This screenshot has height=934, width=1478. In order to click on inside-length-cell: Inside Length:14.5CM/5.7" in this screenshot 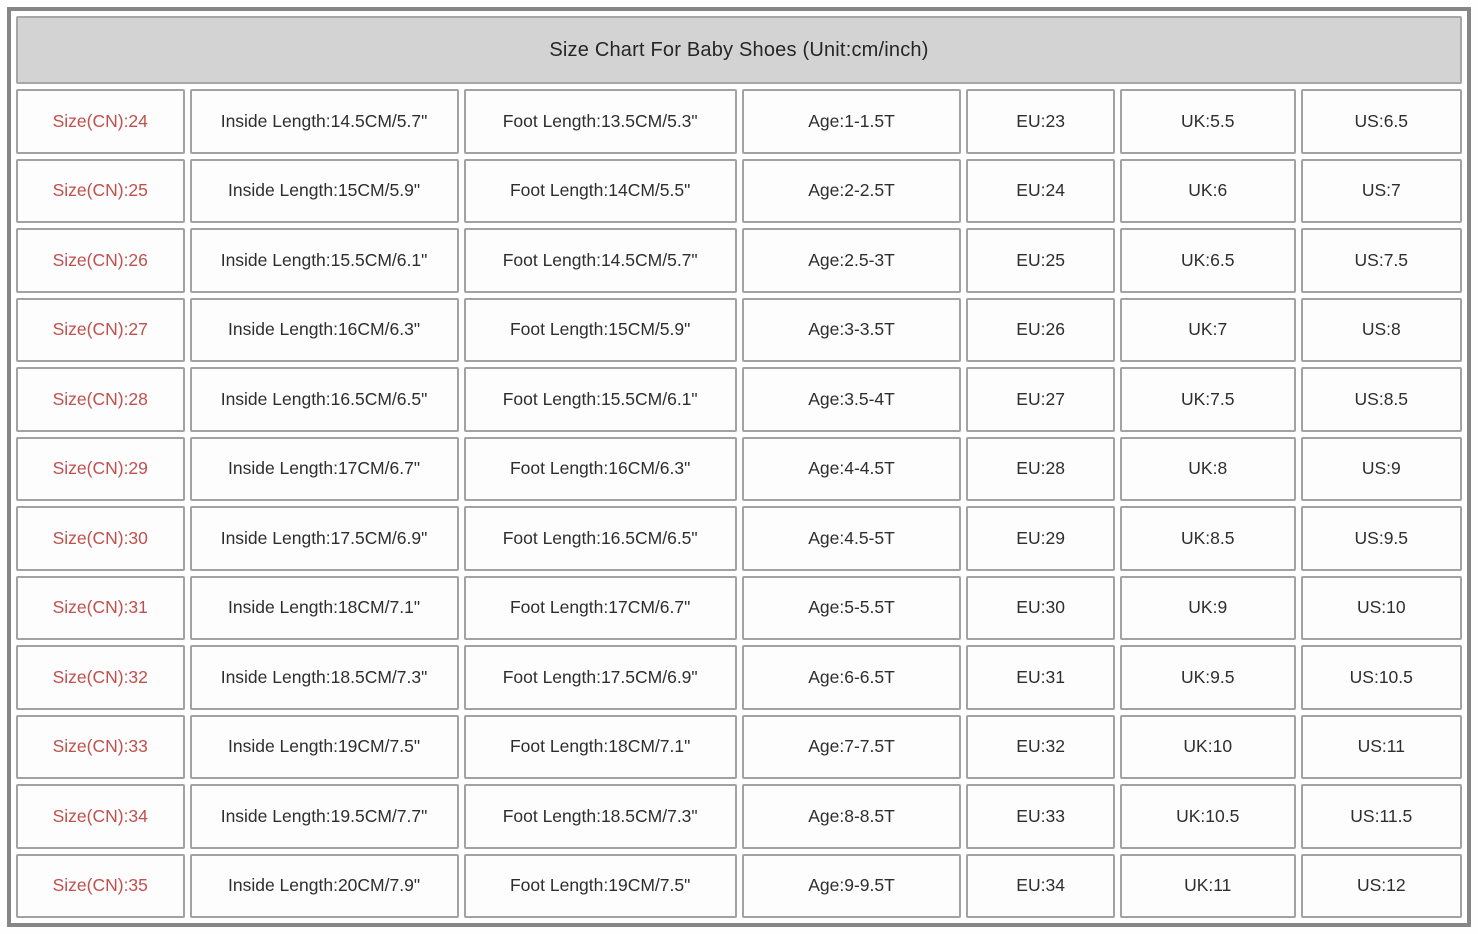, I will do `click(324, 121)`.